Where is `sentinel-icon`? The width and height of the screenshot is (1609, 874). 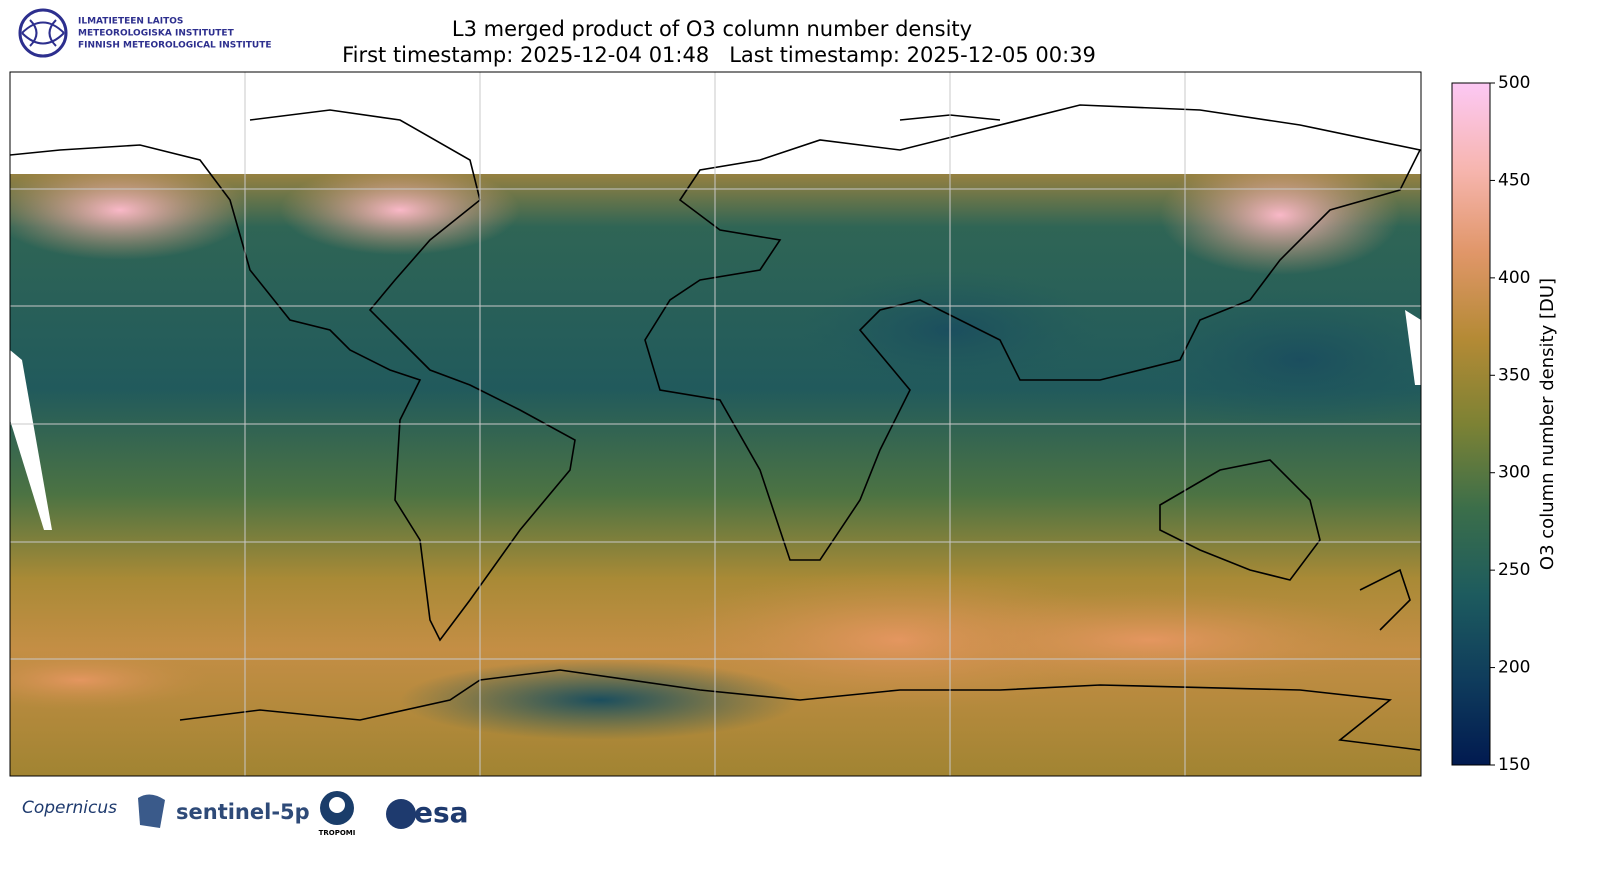
sentinel-icon is located at coordinates (151, 811).